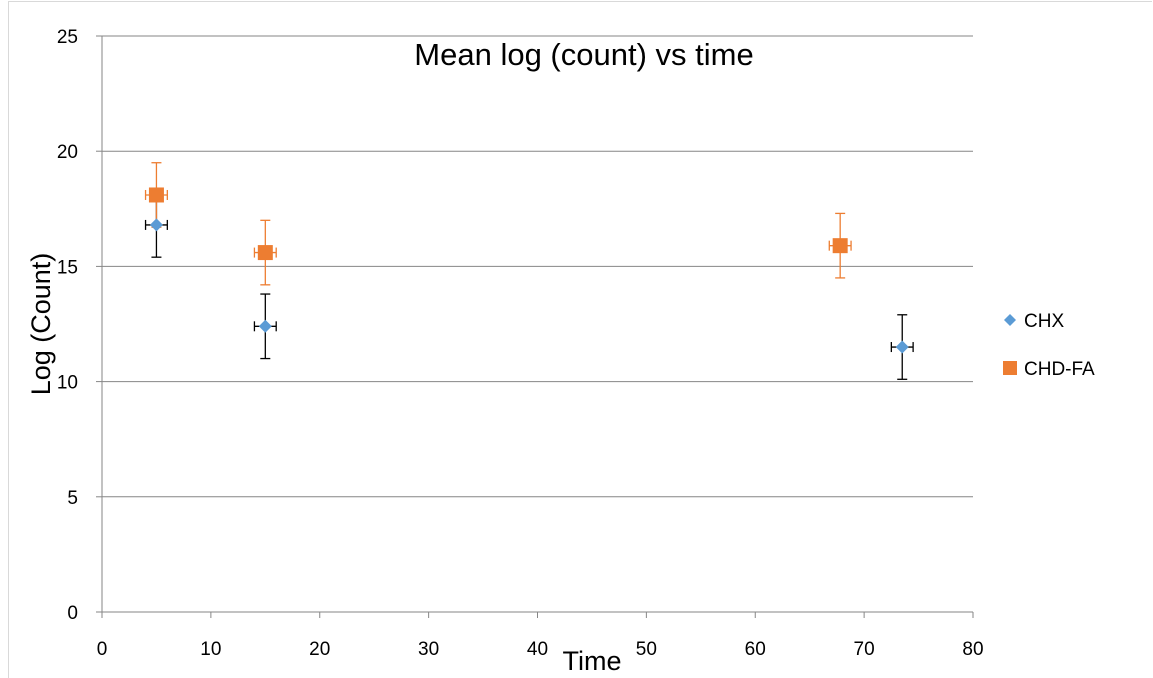 The height and width of the screenshot is (678, 1153). What do you see at coordinates (972, 649) in the screenshot?
I see `x-tick-label-80: 80` at bounding box center [972, 649].